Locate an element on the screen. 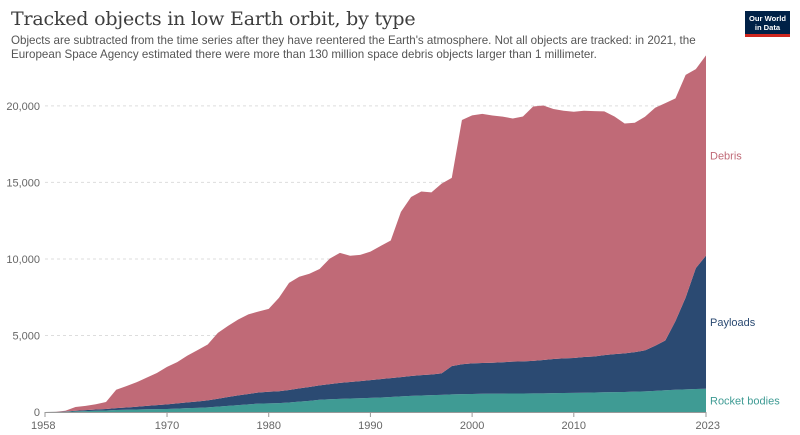 The height and width of the screenshot is (435, 800). x-tick-label: 2000 is located at coordinates (472, 426).